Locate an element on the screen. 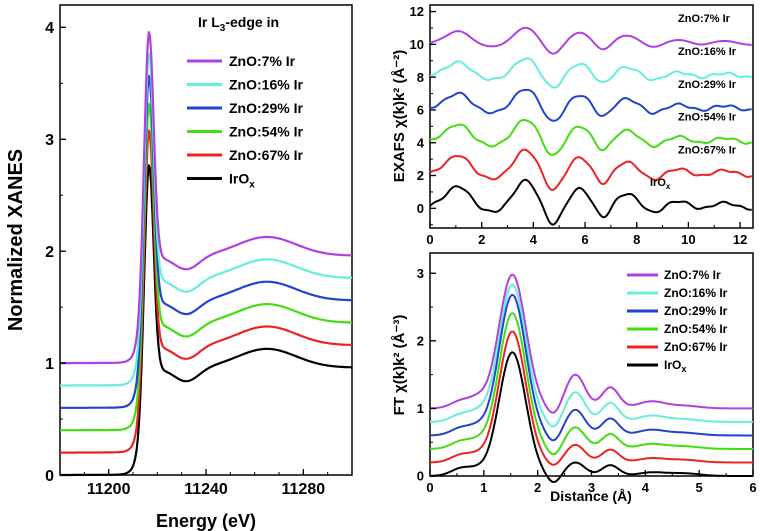  ft-x-tick-label: 1 is located at coordinates (483, 487).